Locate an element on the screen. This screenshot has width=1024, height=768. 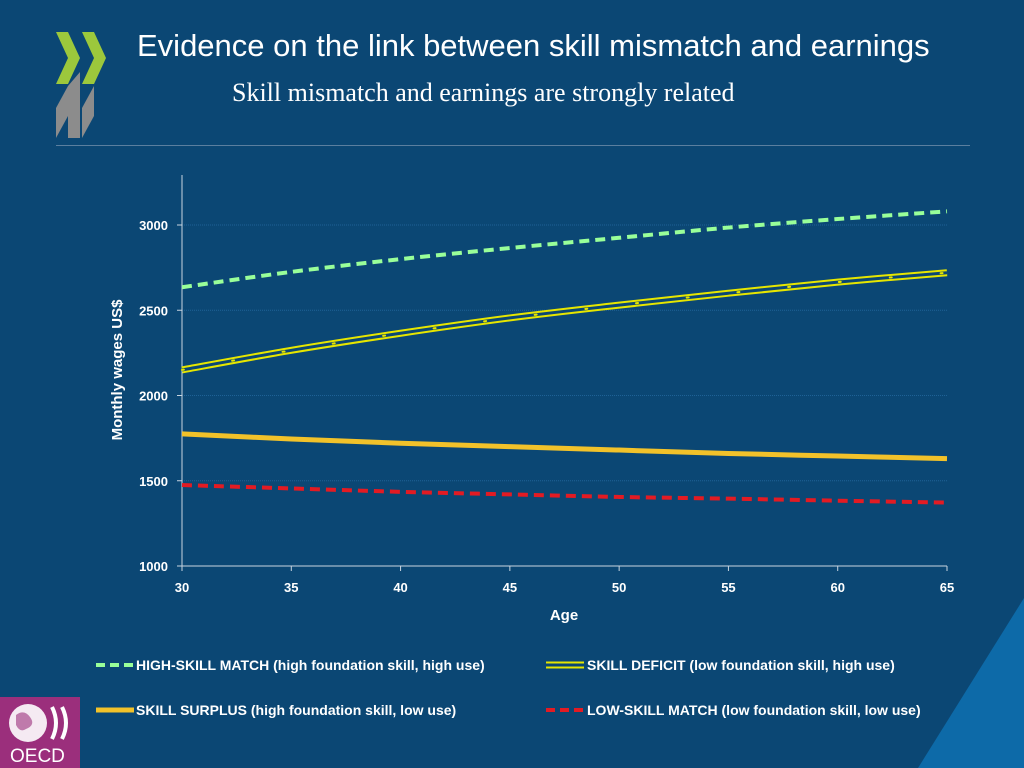
x-axis-label: Age is located at coordinates (564, 615).